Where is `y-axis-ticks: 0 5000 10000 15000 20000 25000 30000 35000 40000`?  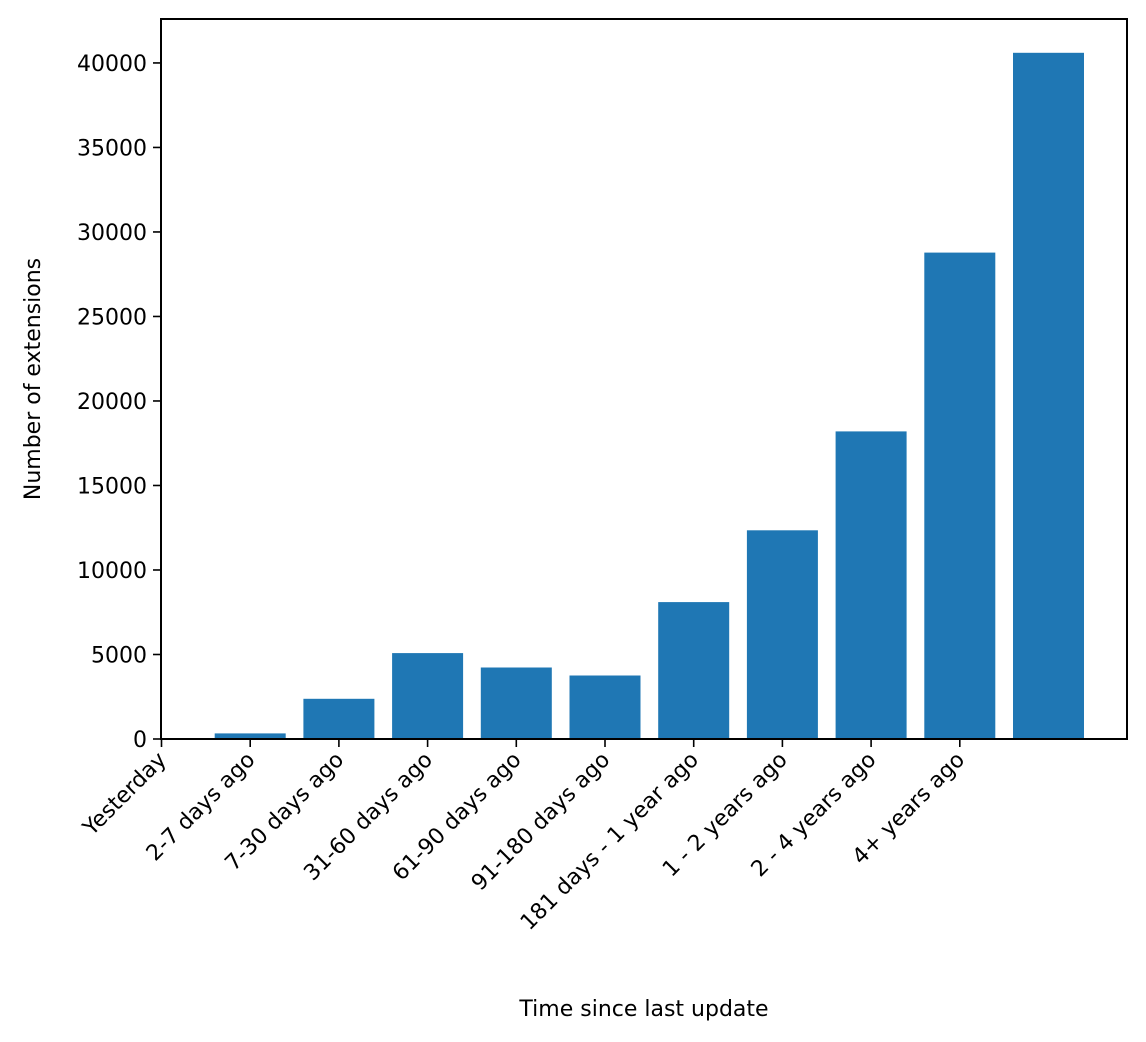 y-axis-ticks: 0 5000 10000 15000 20000 25000 30000 35000 40000 is located at coordinates (119, 402).